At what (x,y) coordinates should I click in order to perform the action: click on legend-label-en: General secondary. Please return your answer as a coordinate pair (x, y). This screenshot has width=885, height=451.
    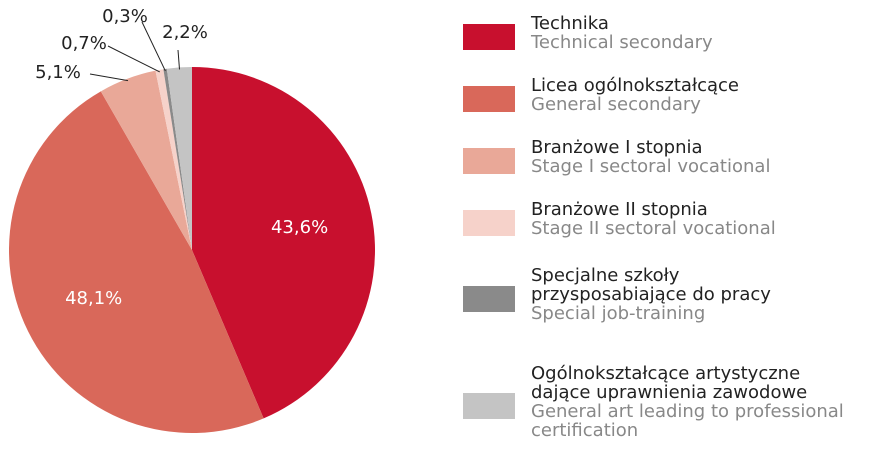
    Looking at the image, I should click on (616, 104).